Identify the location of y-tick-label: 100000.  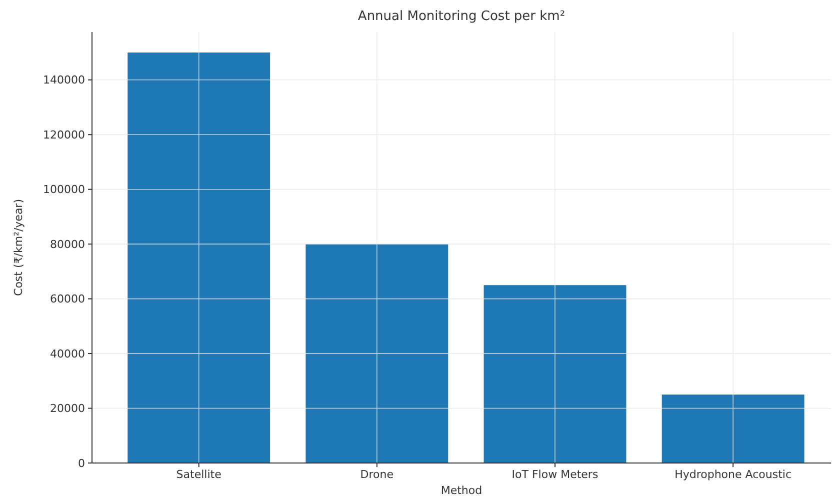
(64, 189).